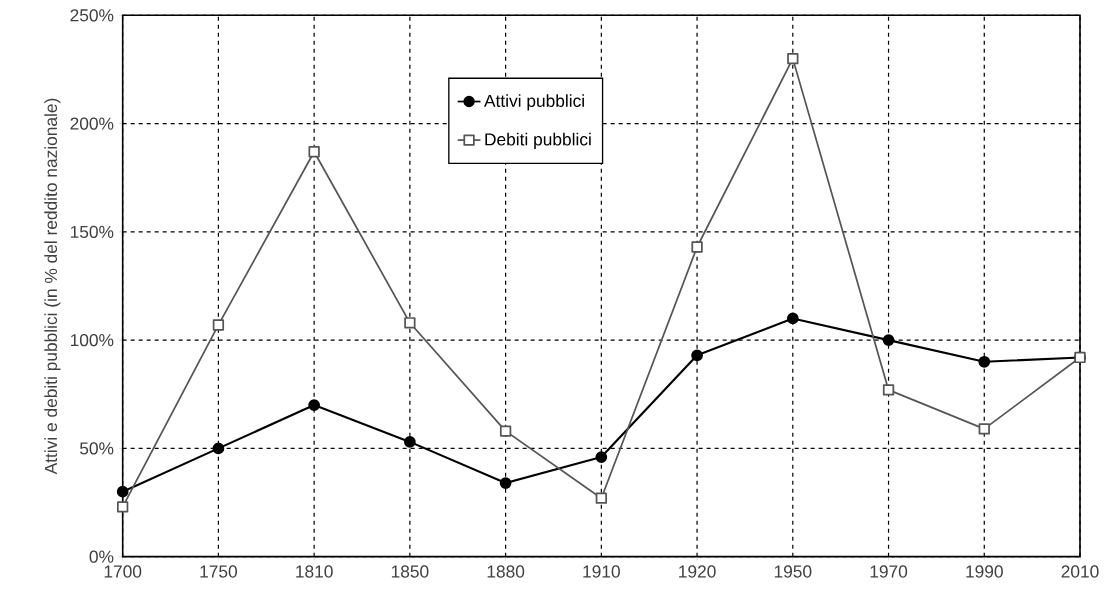  Describe the element at coordinates (697, 571) in the screenshot. I see `x-tick-label: 1920` at that location.